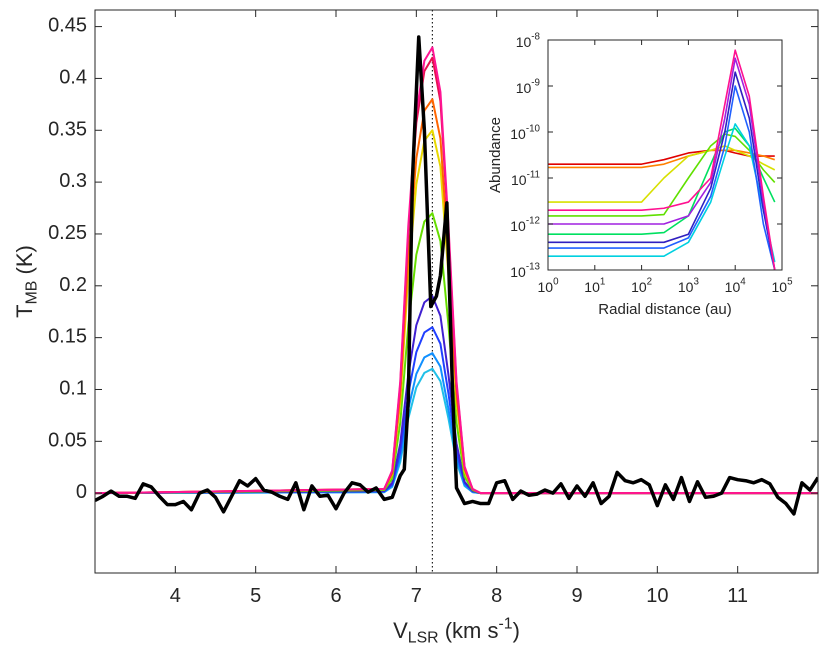 This screenshot has height=658, width=830. Describe the element at coordinates (423, 638) in the screenshot. I see `axis-label-part: LSR` at that location.